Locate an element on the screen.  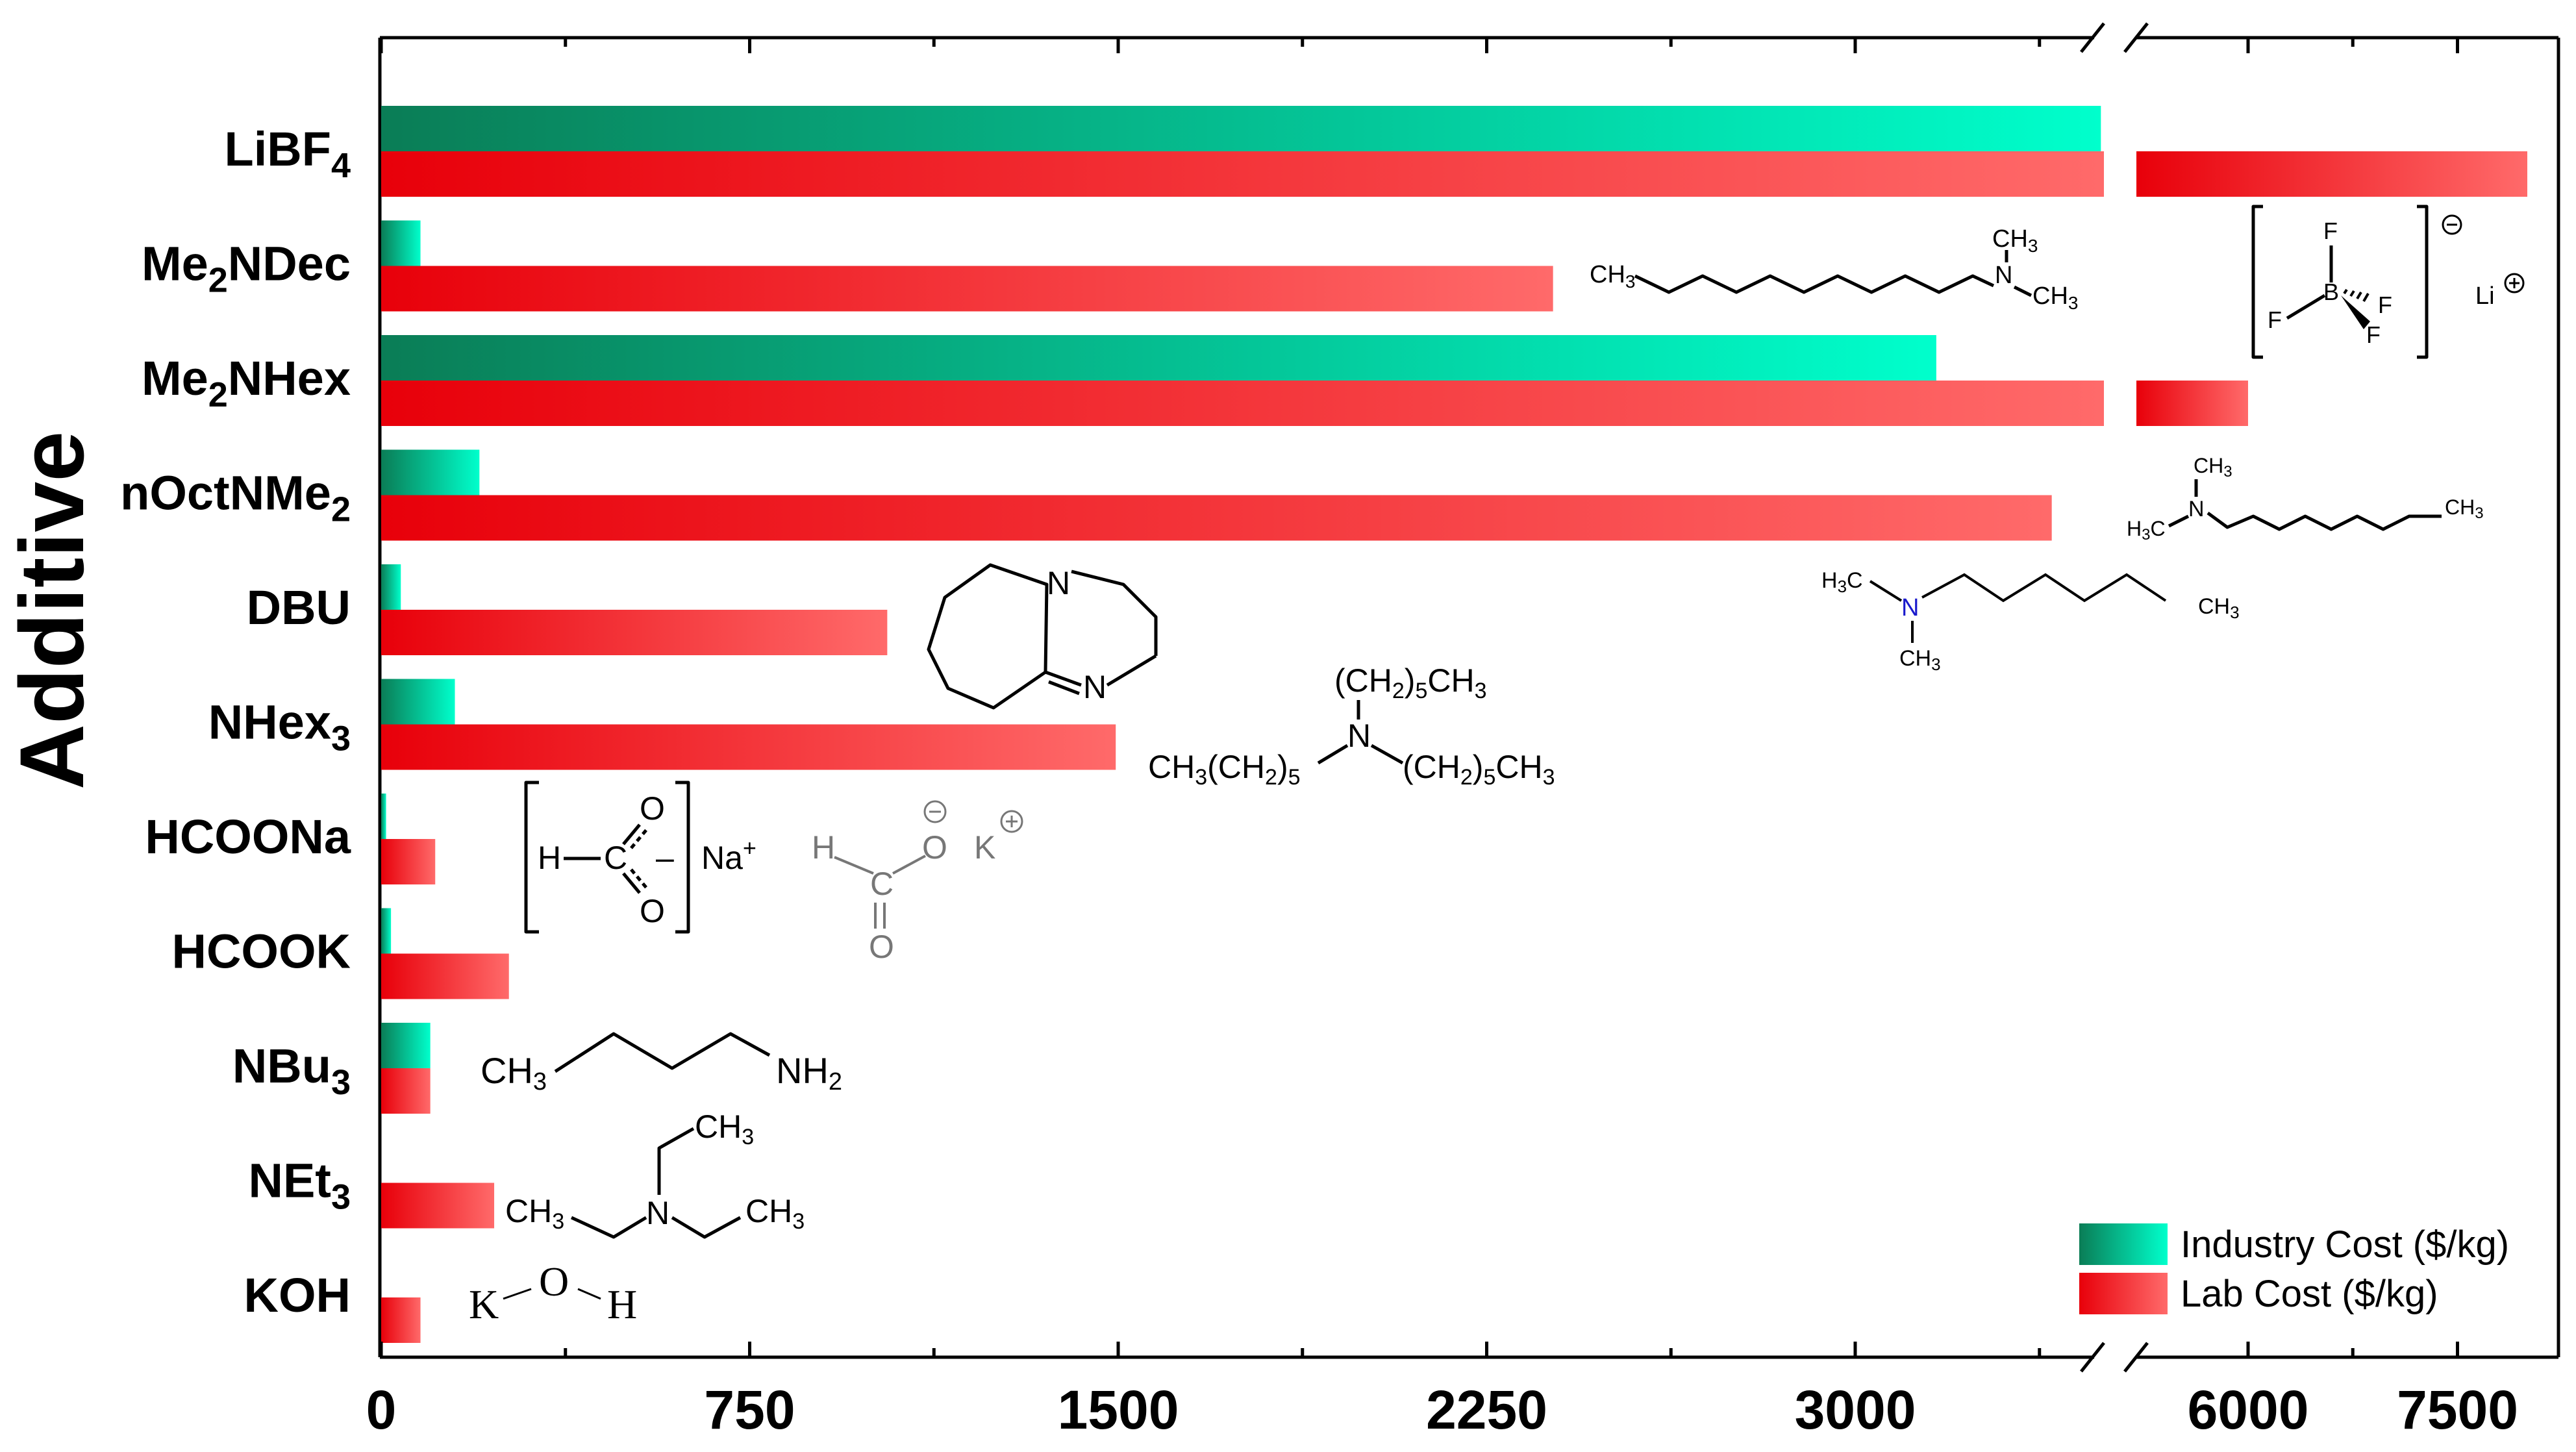
libf4-structure: F B F F F Li is located at coordinates (2388, 282).